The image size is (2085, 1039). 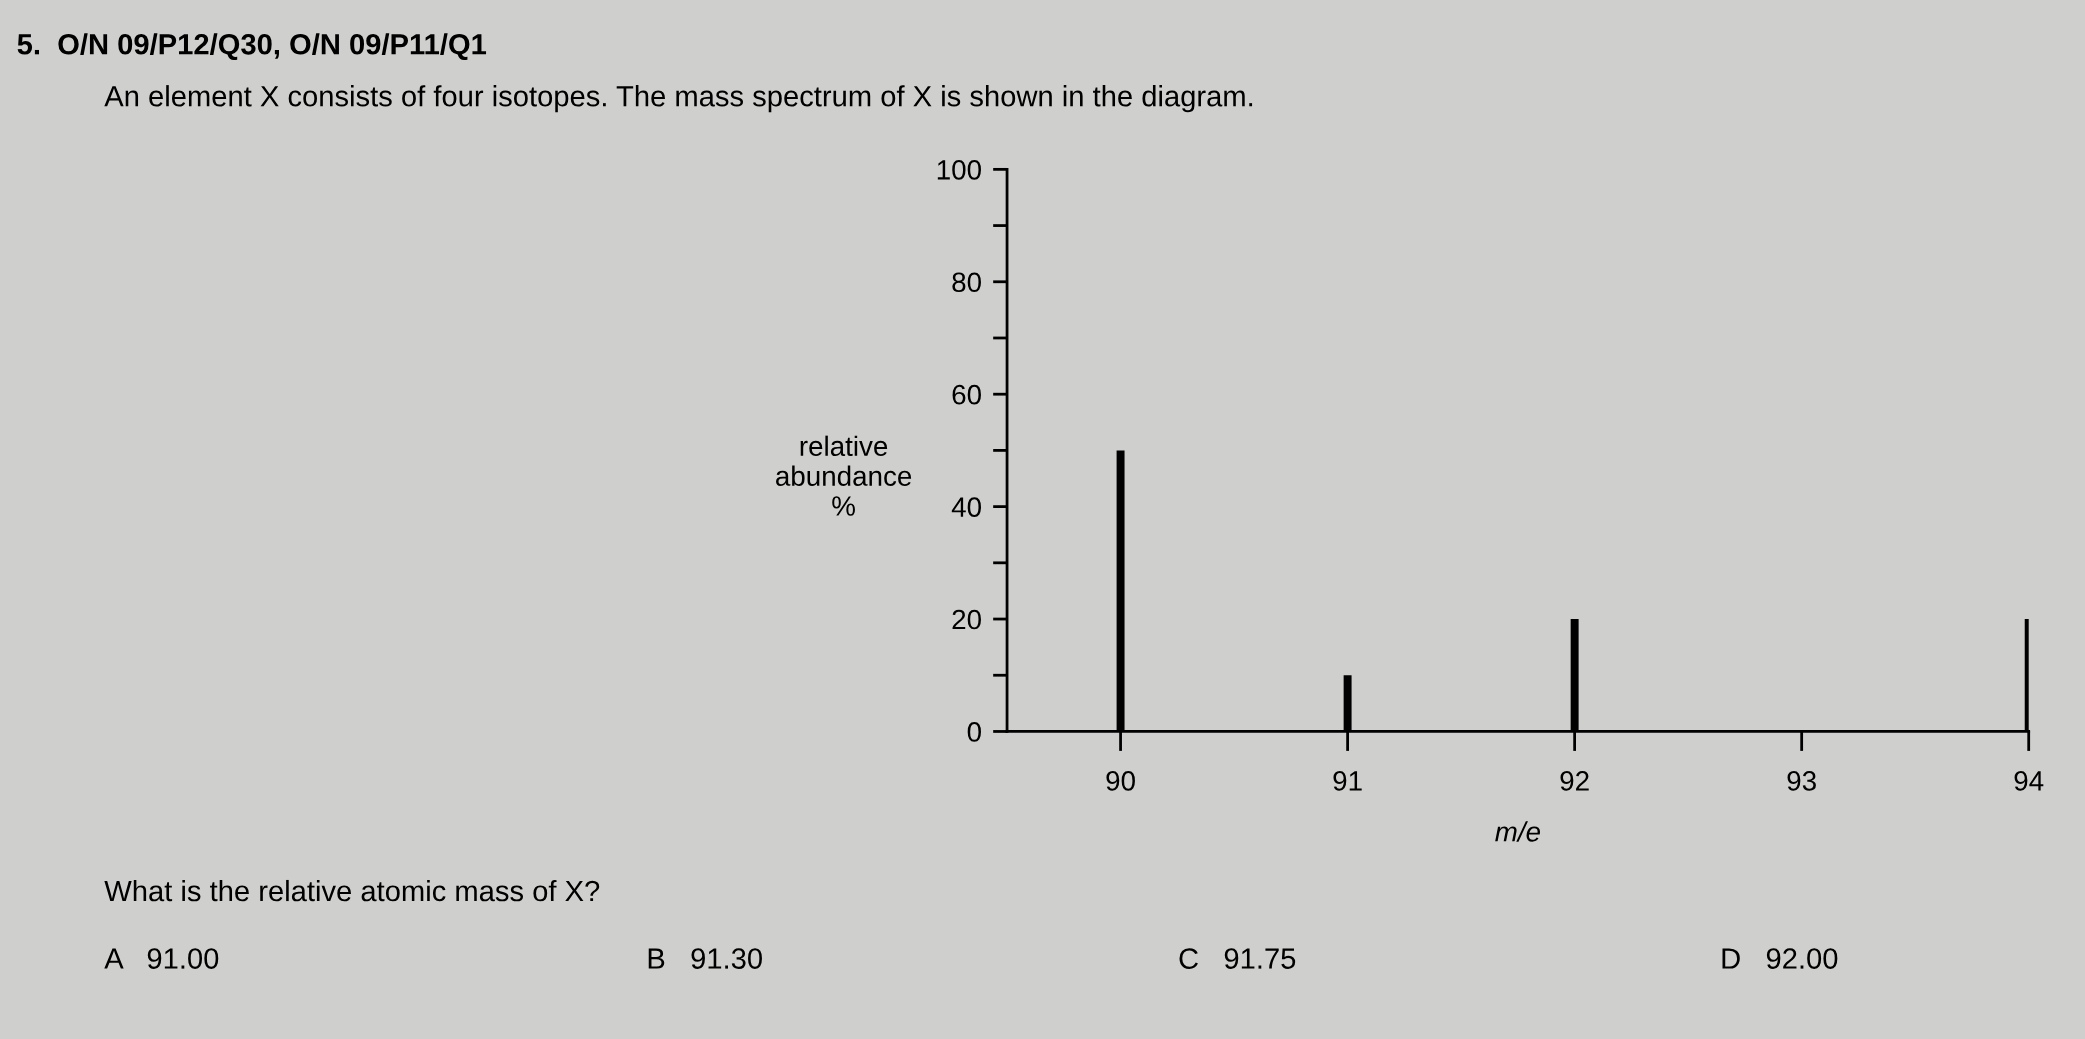 I want to click on text: What is the relative atomic mass of X?, so click(x=352, y=890).